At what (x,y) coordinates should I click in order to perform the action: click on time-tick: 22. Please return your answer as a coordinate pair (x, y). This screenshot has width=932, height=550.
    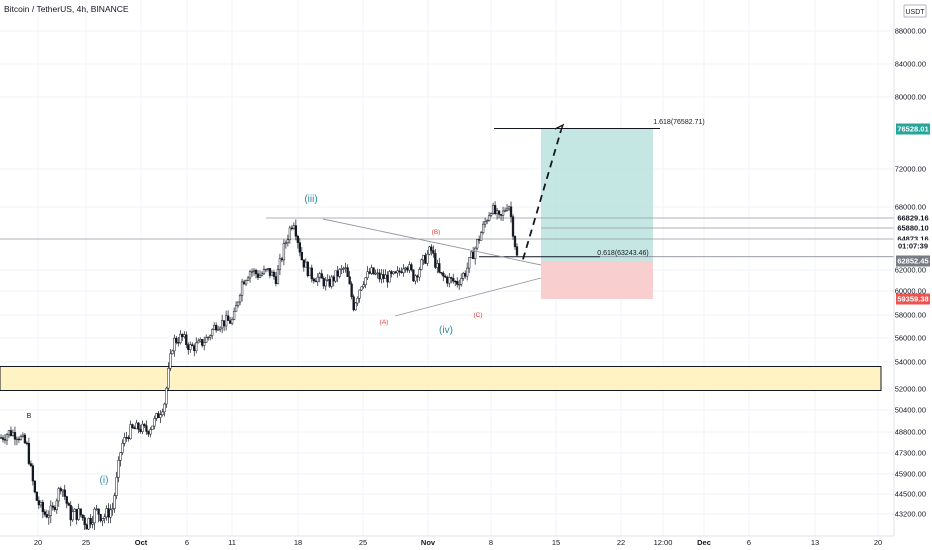
    Looking at the image, I should click on (621, 542).